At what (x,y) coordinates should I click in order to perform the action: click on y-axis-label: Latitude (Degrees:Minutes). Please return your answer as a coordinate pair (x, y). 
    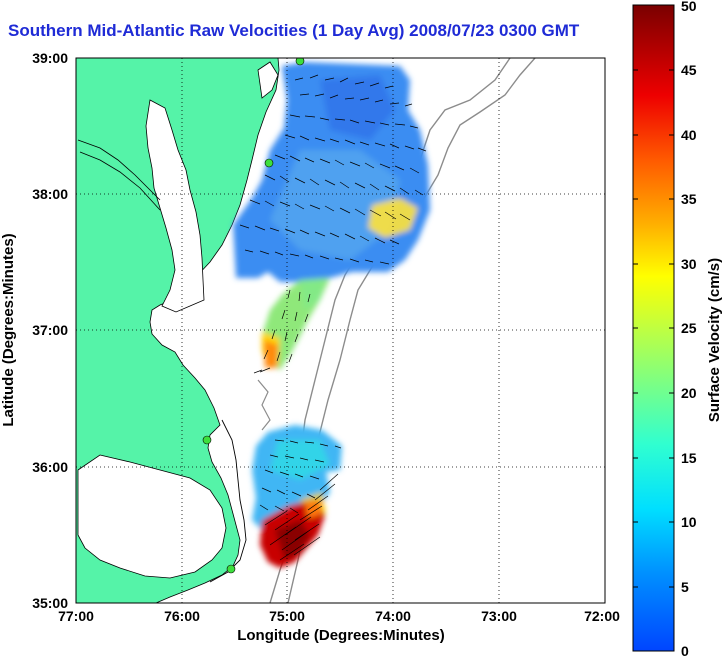
    Looking at the image, I should click on (8, 329).